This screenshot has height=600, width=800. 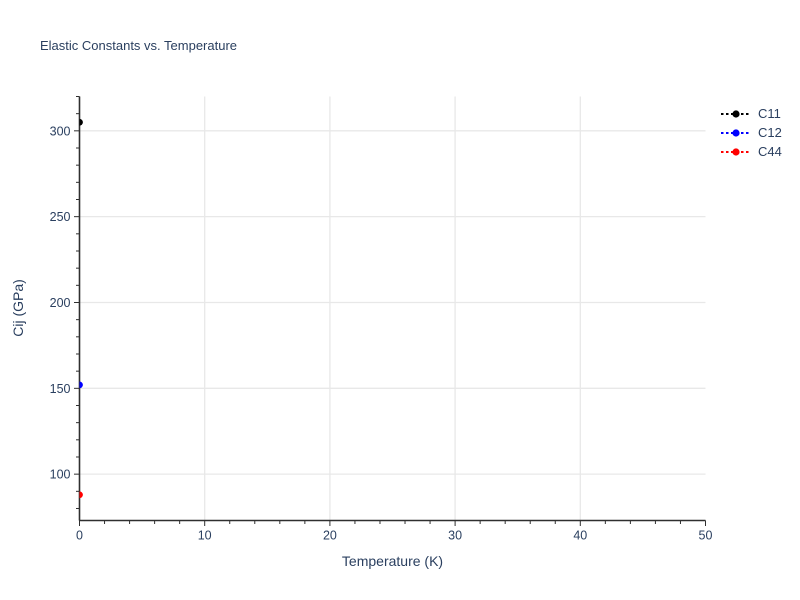 I want to click on legend-label: C44, so click(x=770, y=151).